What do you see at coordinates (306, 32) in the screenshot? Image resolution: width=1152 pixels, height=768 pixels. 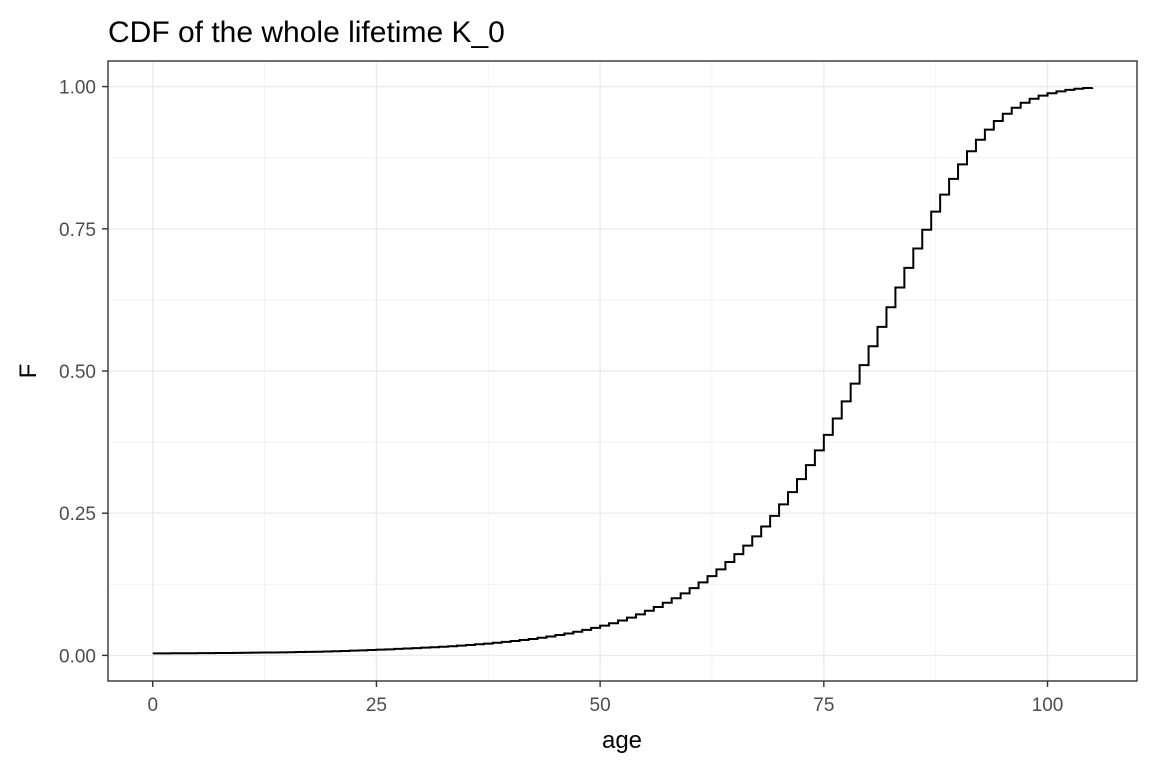 I see `chart-title: CDF of the whole lifetime K_0` at bounding box center [306, 32].